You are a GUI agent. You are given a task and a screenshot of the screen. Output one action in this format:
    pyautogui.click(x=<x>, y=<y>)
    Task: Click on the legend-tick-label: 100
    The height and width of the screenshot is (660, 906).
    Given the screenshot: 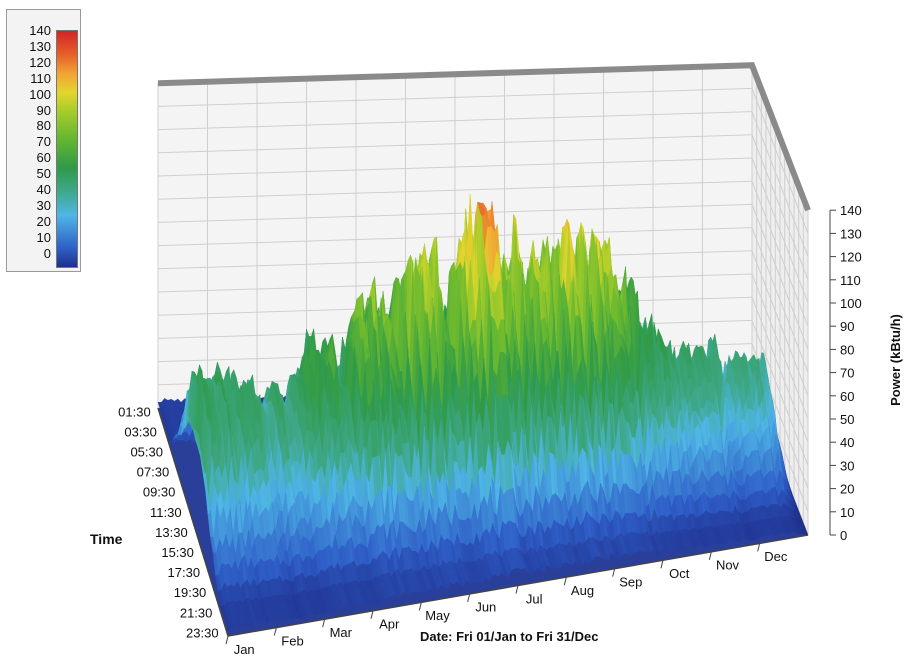 What is the action you would take?
    pyautogui.click(x=40, y=94)
    